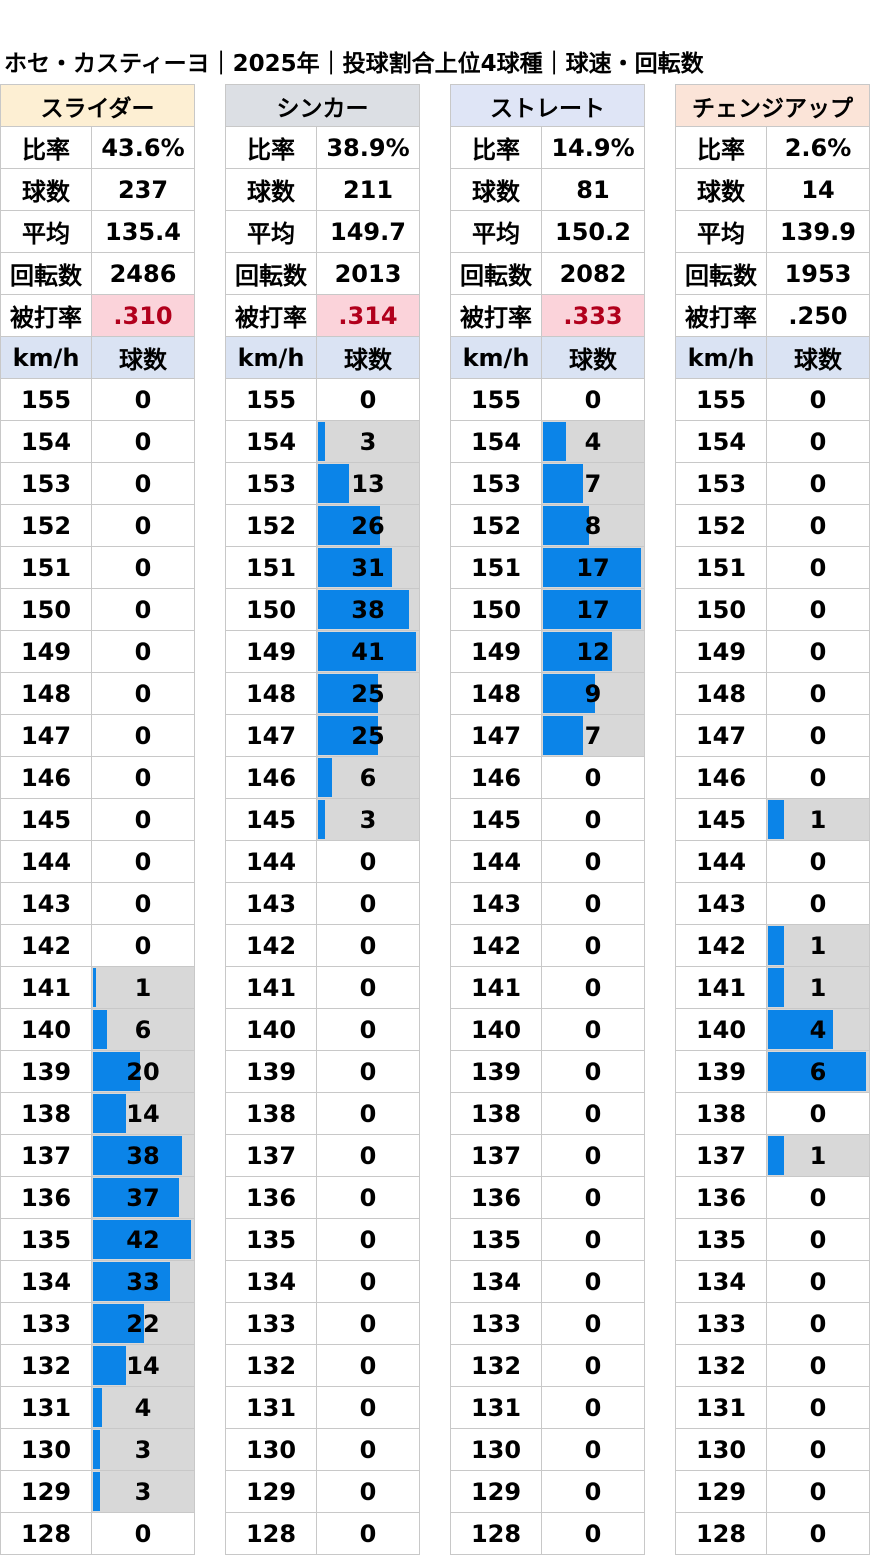 This screenshot has height=1556, width=871. Describe the element at coordinates (721, 1197) in the screenshot. I see `speed-tick-label: 136` at that location.